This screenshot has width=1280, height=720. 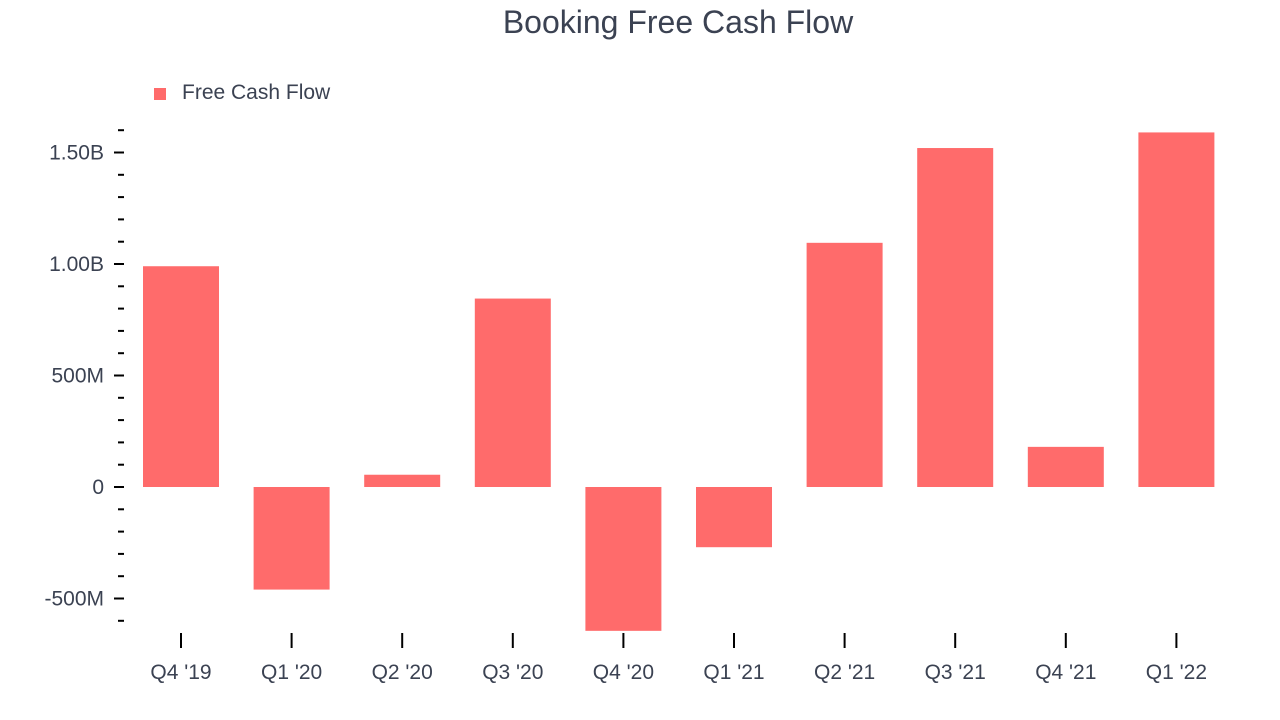 I want to click on x-tick-label: Q1 '22, so click(x=1176, y=672).